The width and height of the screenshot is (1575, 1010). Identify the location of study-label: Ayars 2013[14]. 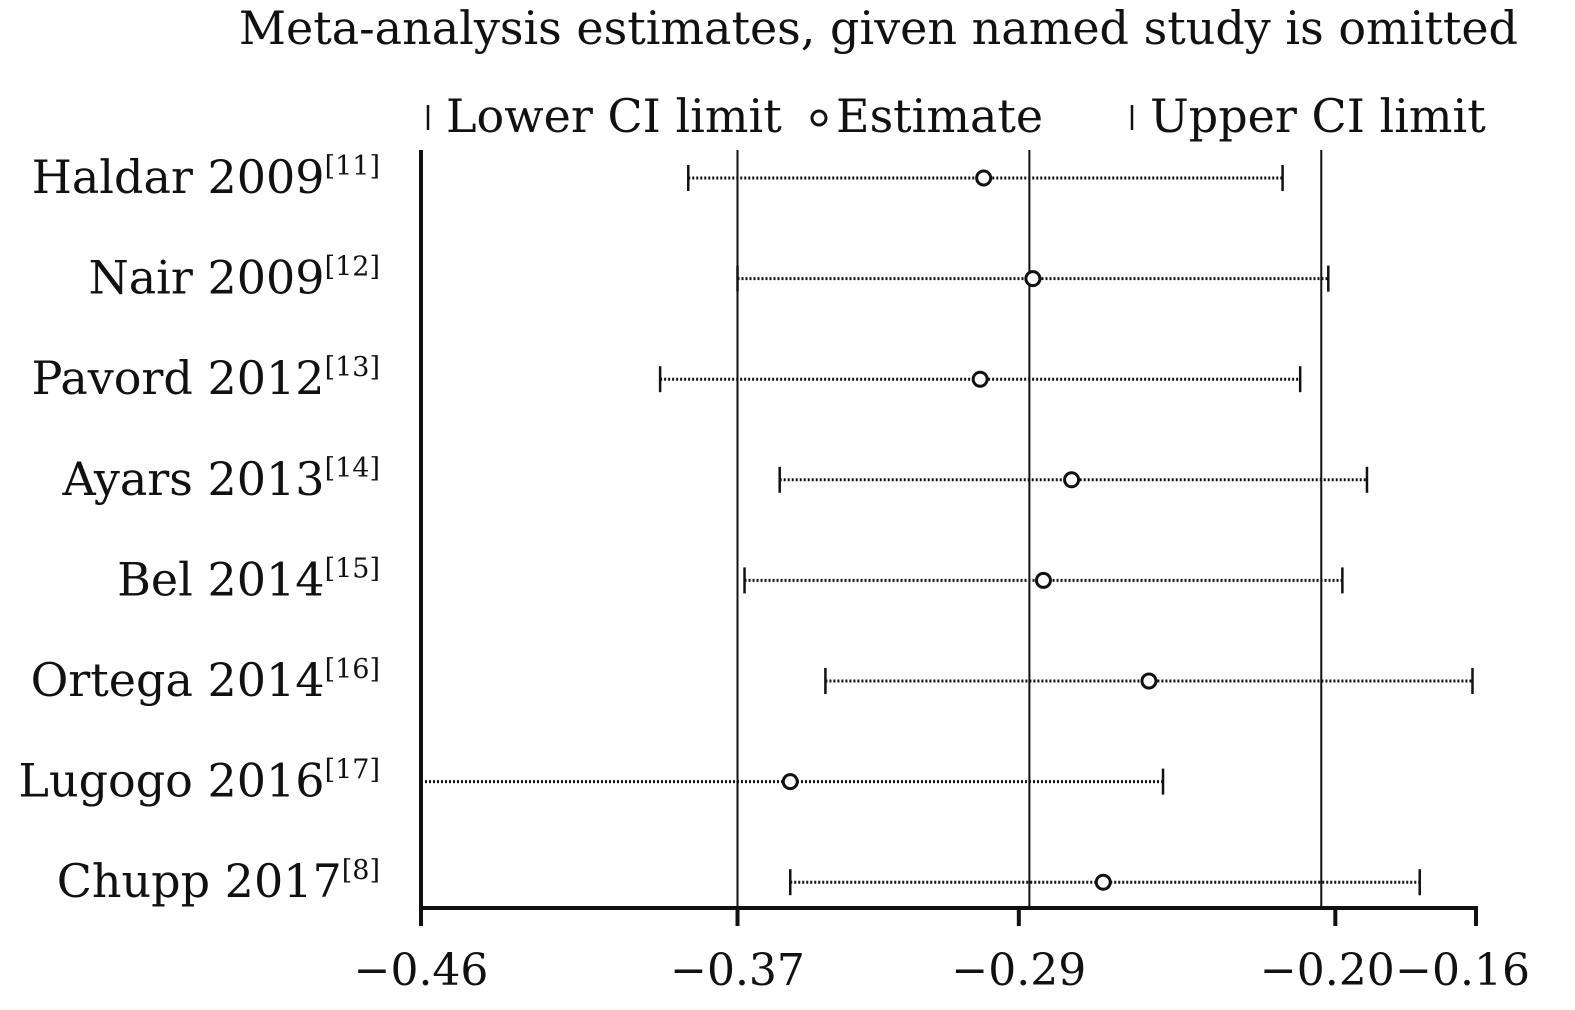
(221, 479).